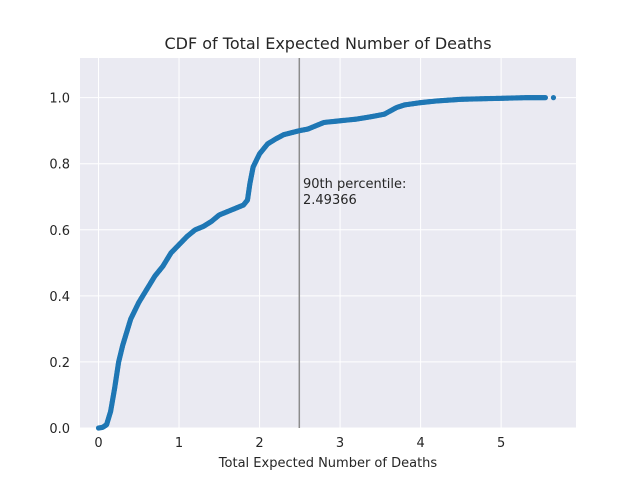 This screenshot has height=480, width=640. What do you see at coordinates (179, 443) in the screenshot?
I see `x-tick-label-1: 1` at bounding box center [179, 443].